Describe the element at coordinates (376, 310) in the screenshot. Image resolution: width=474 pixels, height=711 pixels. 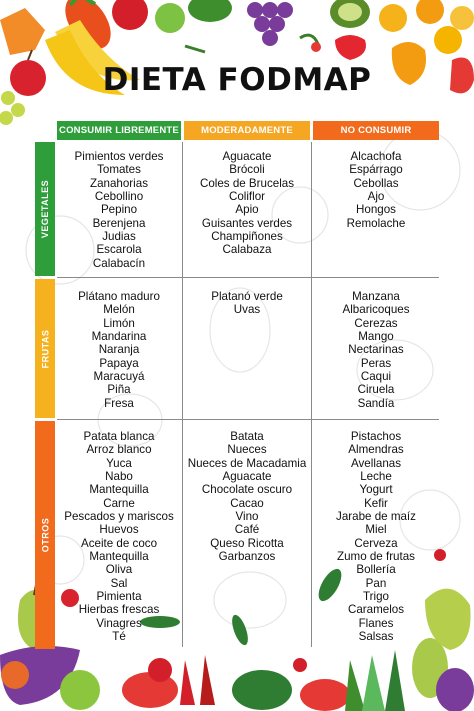
I see `food-item: Albaricoques` at that location.